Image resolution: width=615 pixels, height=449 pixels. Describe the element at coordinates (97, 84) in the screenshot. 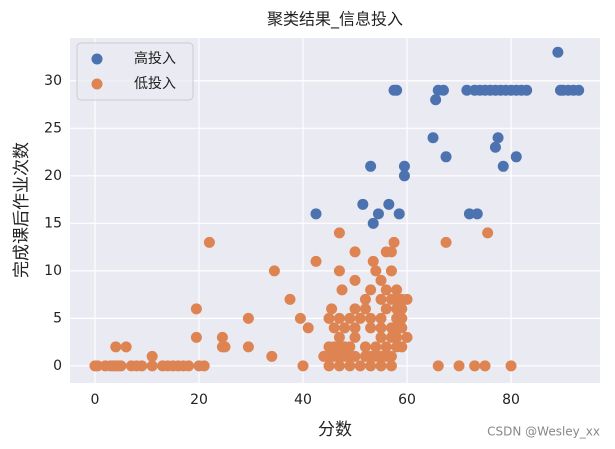

I see `legend-marker` at that location.